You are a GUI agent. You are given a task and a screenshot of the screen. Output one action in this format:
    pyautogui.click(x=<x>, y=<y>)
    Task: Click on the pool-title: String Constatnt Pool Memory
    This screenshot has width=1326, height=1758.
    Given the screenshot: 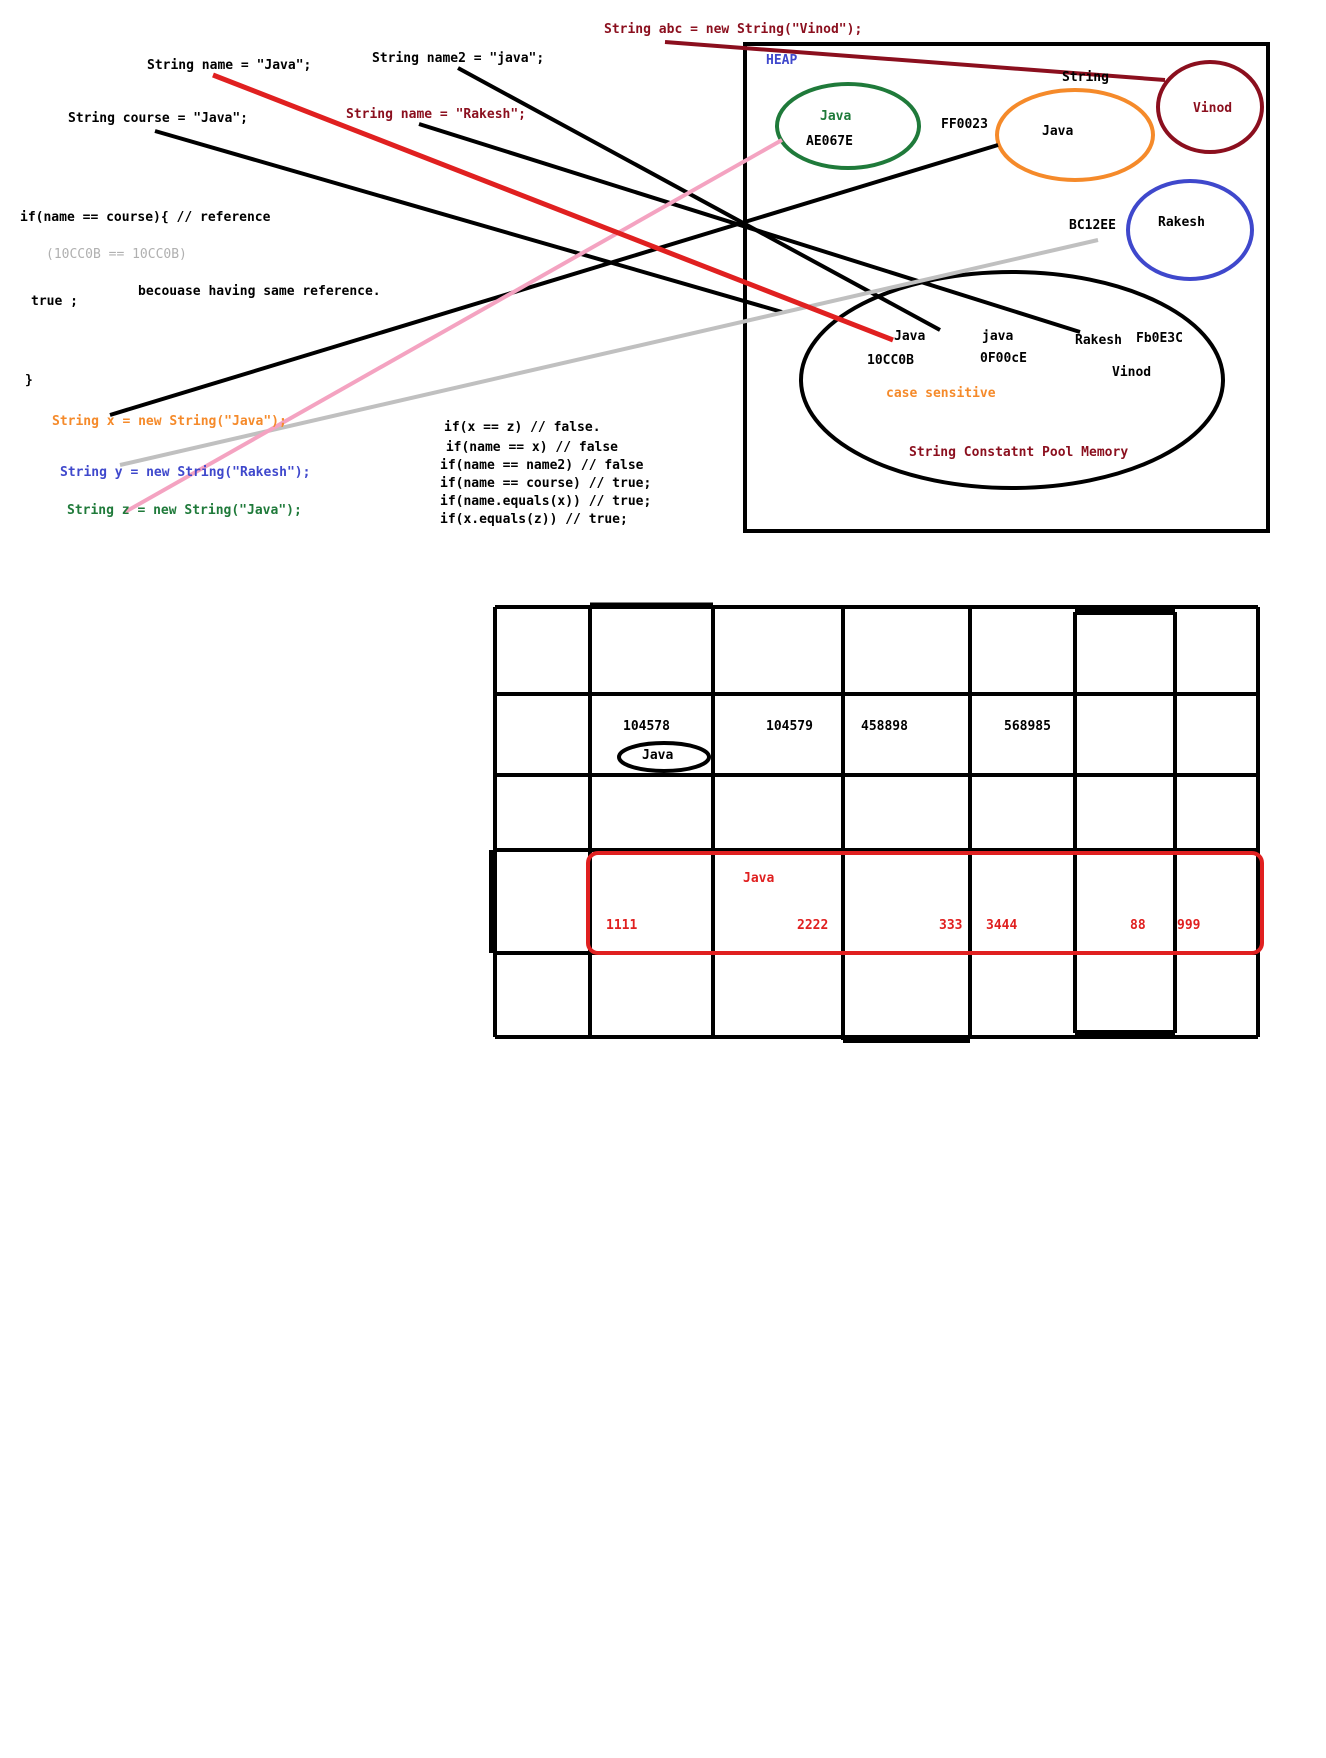 What is the action you would take?
    pyautogui.click(x=1019, y=452)
    